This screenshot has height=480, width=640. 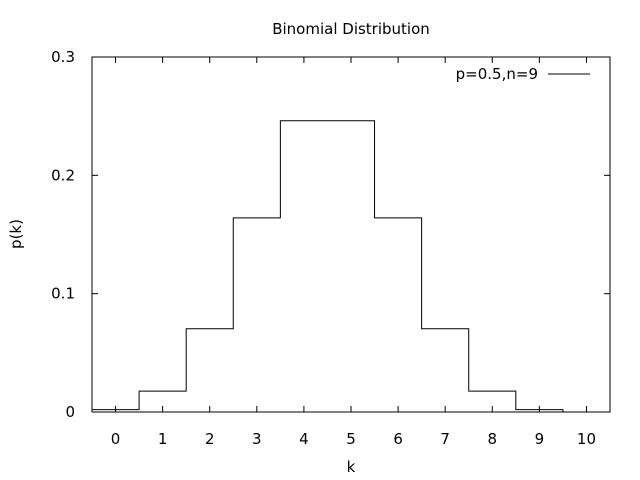 I want to click on x-tick-label-9: 9, so click(x=540, y=439).